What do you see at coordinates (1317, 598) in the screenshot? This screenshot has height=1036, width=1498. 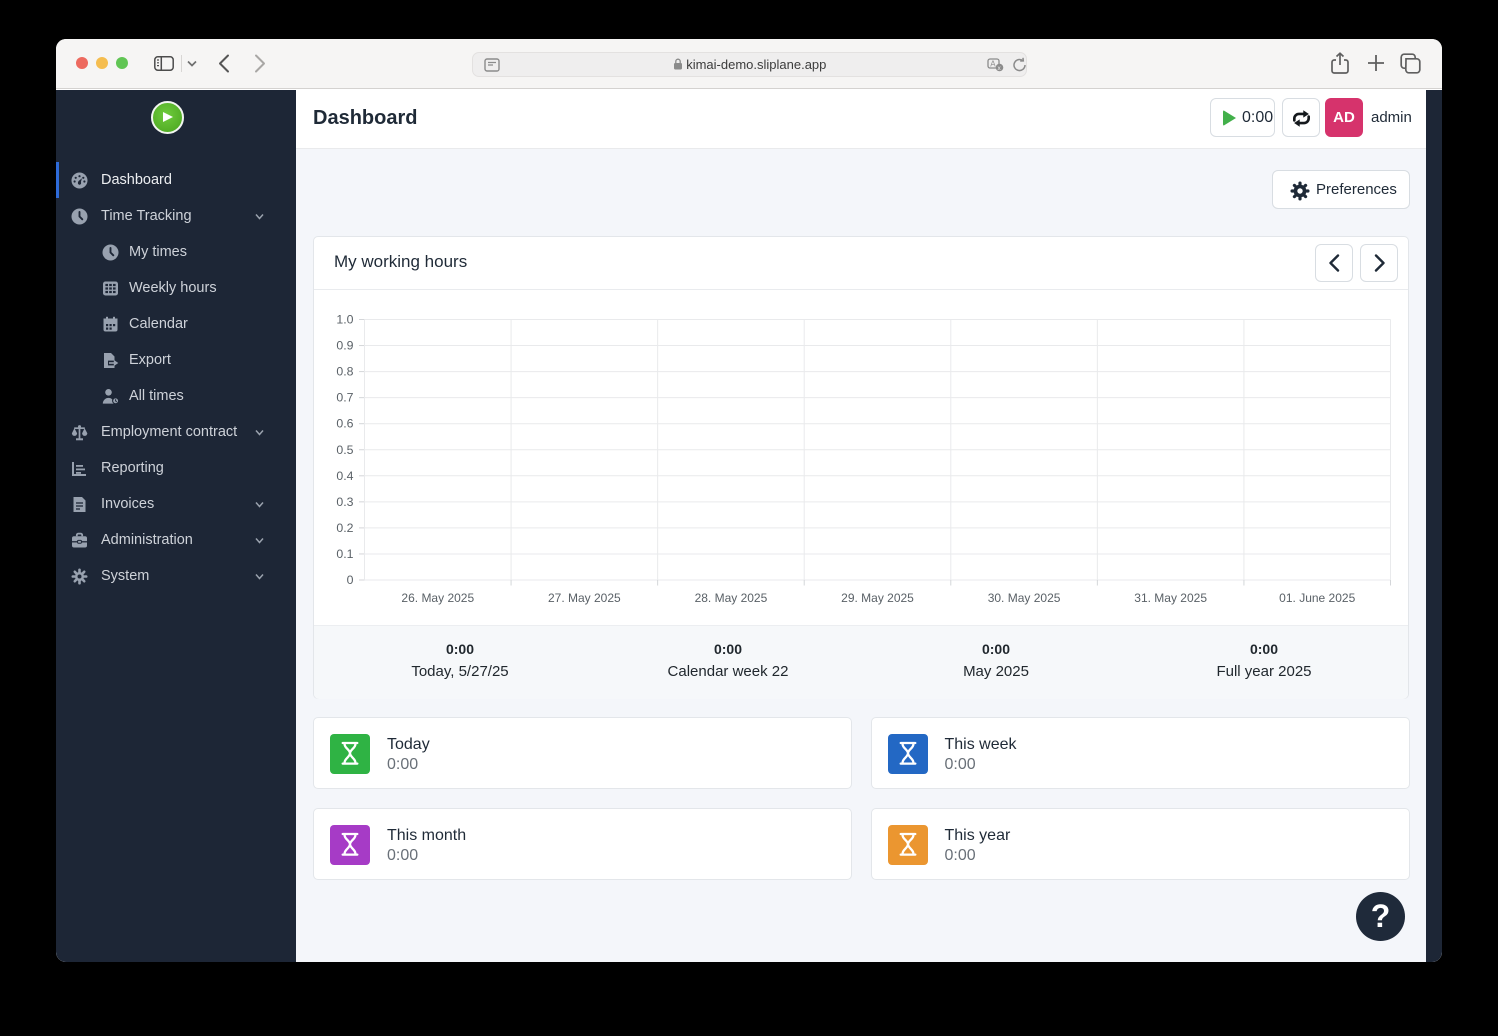 I see `svg-text: 01. June 2025` at bounding box center [1317, 598].